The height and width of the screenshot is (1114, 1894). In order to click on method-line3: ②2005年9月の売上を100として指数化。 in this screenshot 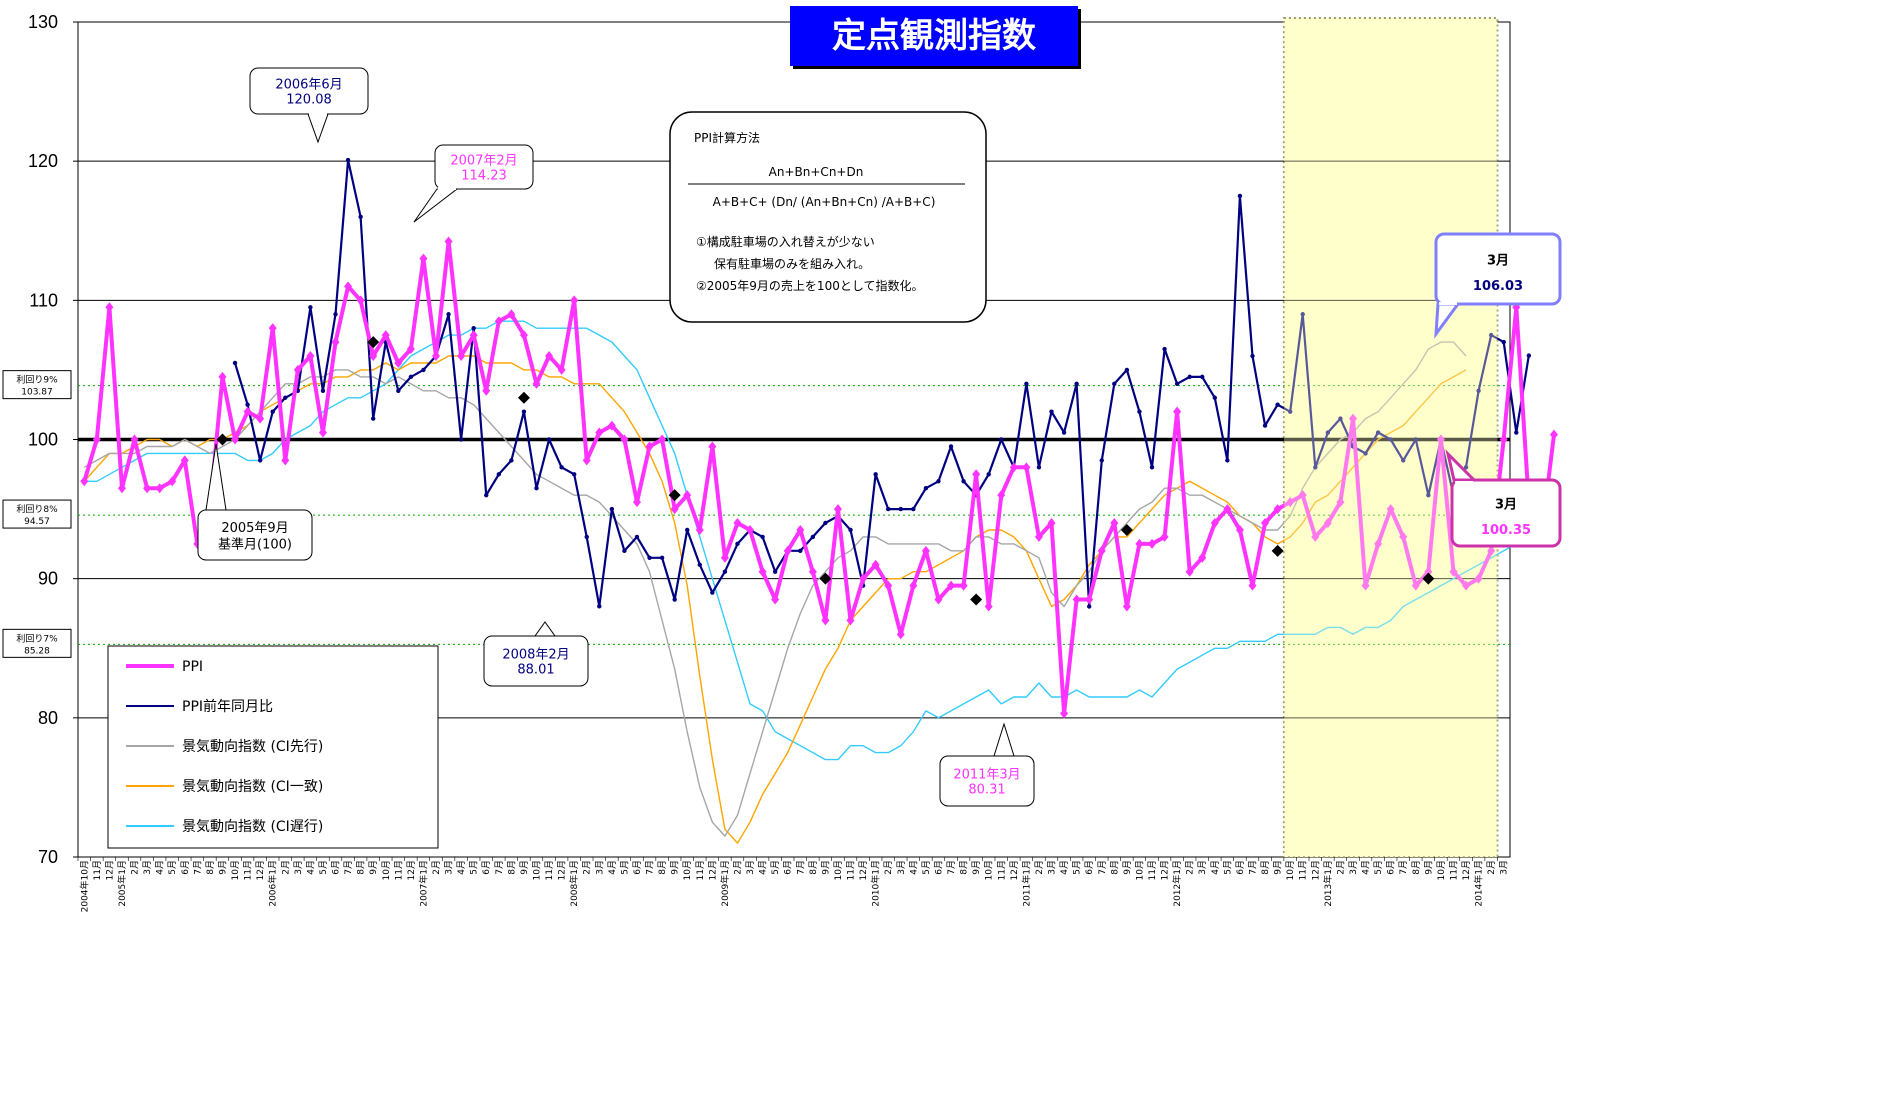, I will do `click(809, 285)`.